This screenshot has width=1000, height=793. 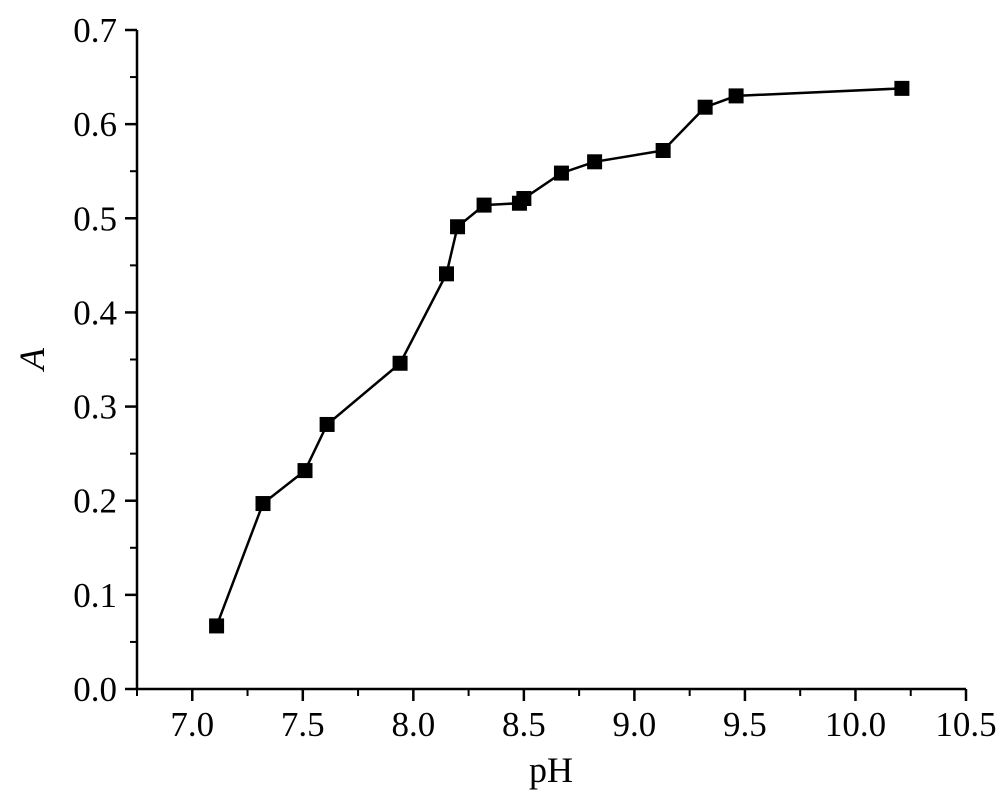 I want to click on y-tick-label: 0.2, so click(x=95, y=501).